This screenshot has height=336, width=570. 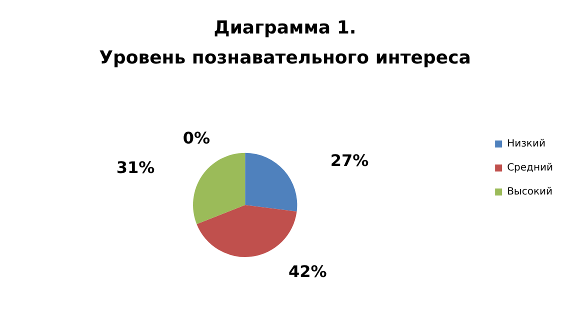 What do you see at coordinates (526, 144) in the screenshot?
I see `legend-label: Низкий` at bounding box center [526, 144].